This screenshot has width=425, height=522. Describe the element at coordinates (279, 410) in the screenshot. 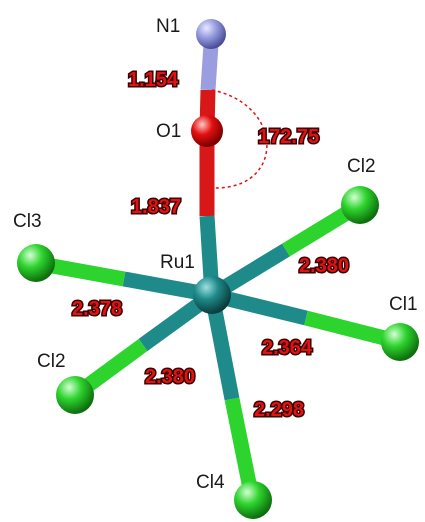

I see `distance-ru1-cl4: 2.298` at that location.